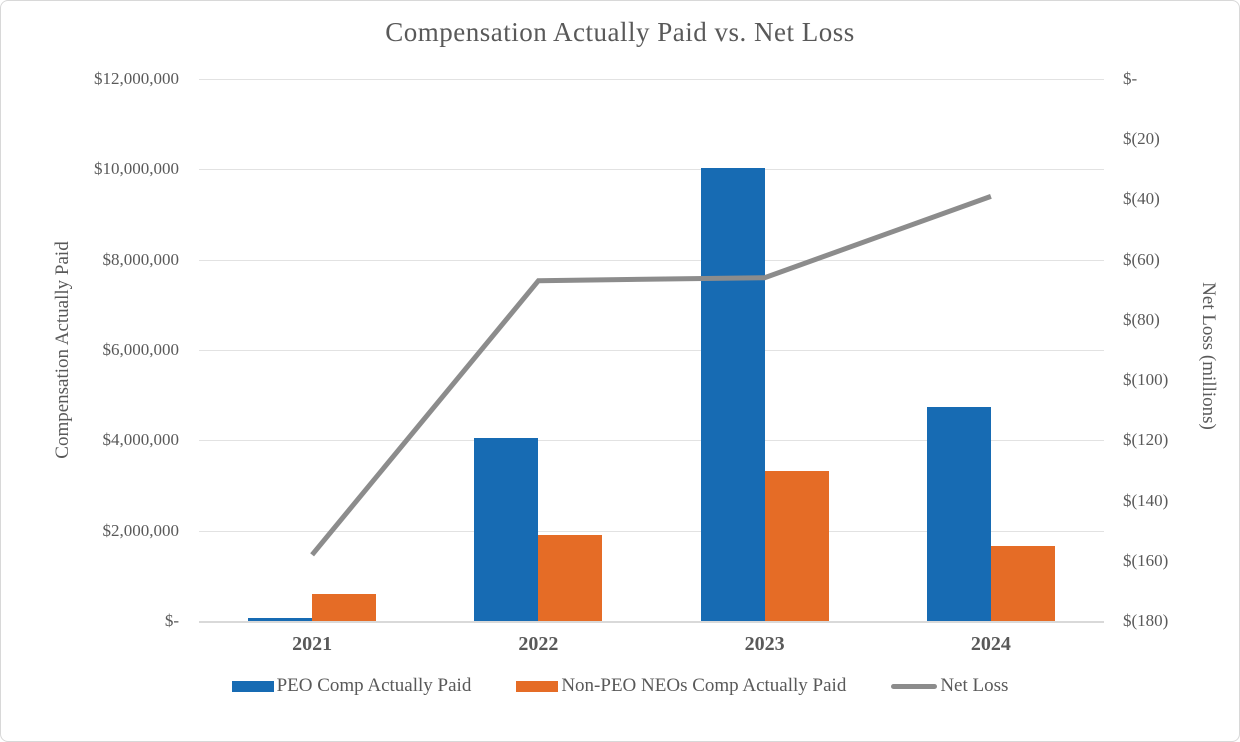  Describe the element at coordinates (344, 607) in the screenshot. I see `non-peo-bar-2021` at that location.